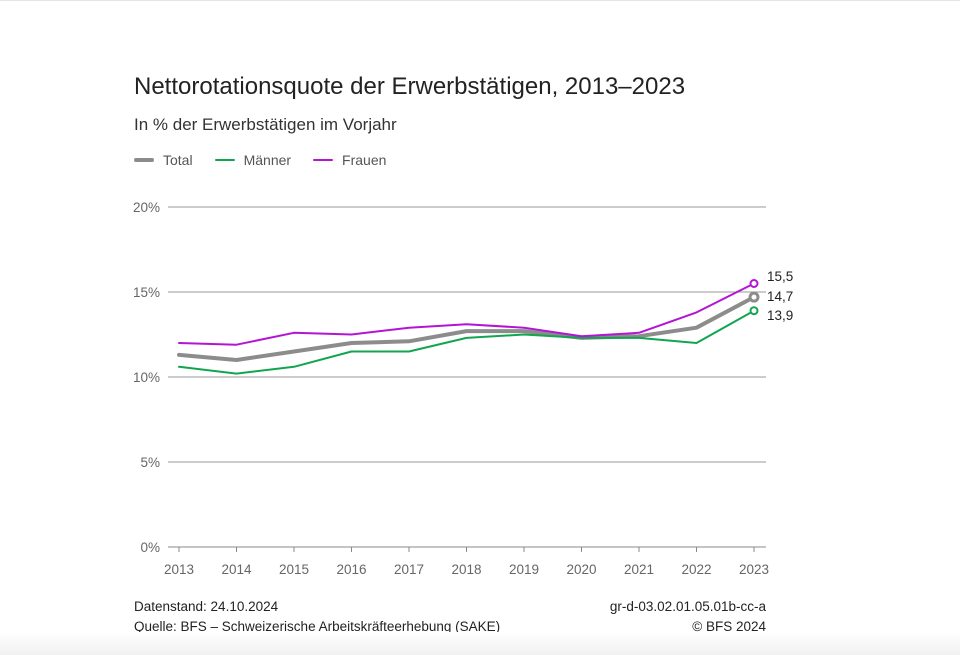 Image resolution: width=960 pixels, height=655 pixels. I want to click on x-tick-label: 2022, so click(696, 569).